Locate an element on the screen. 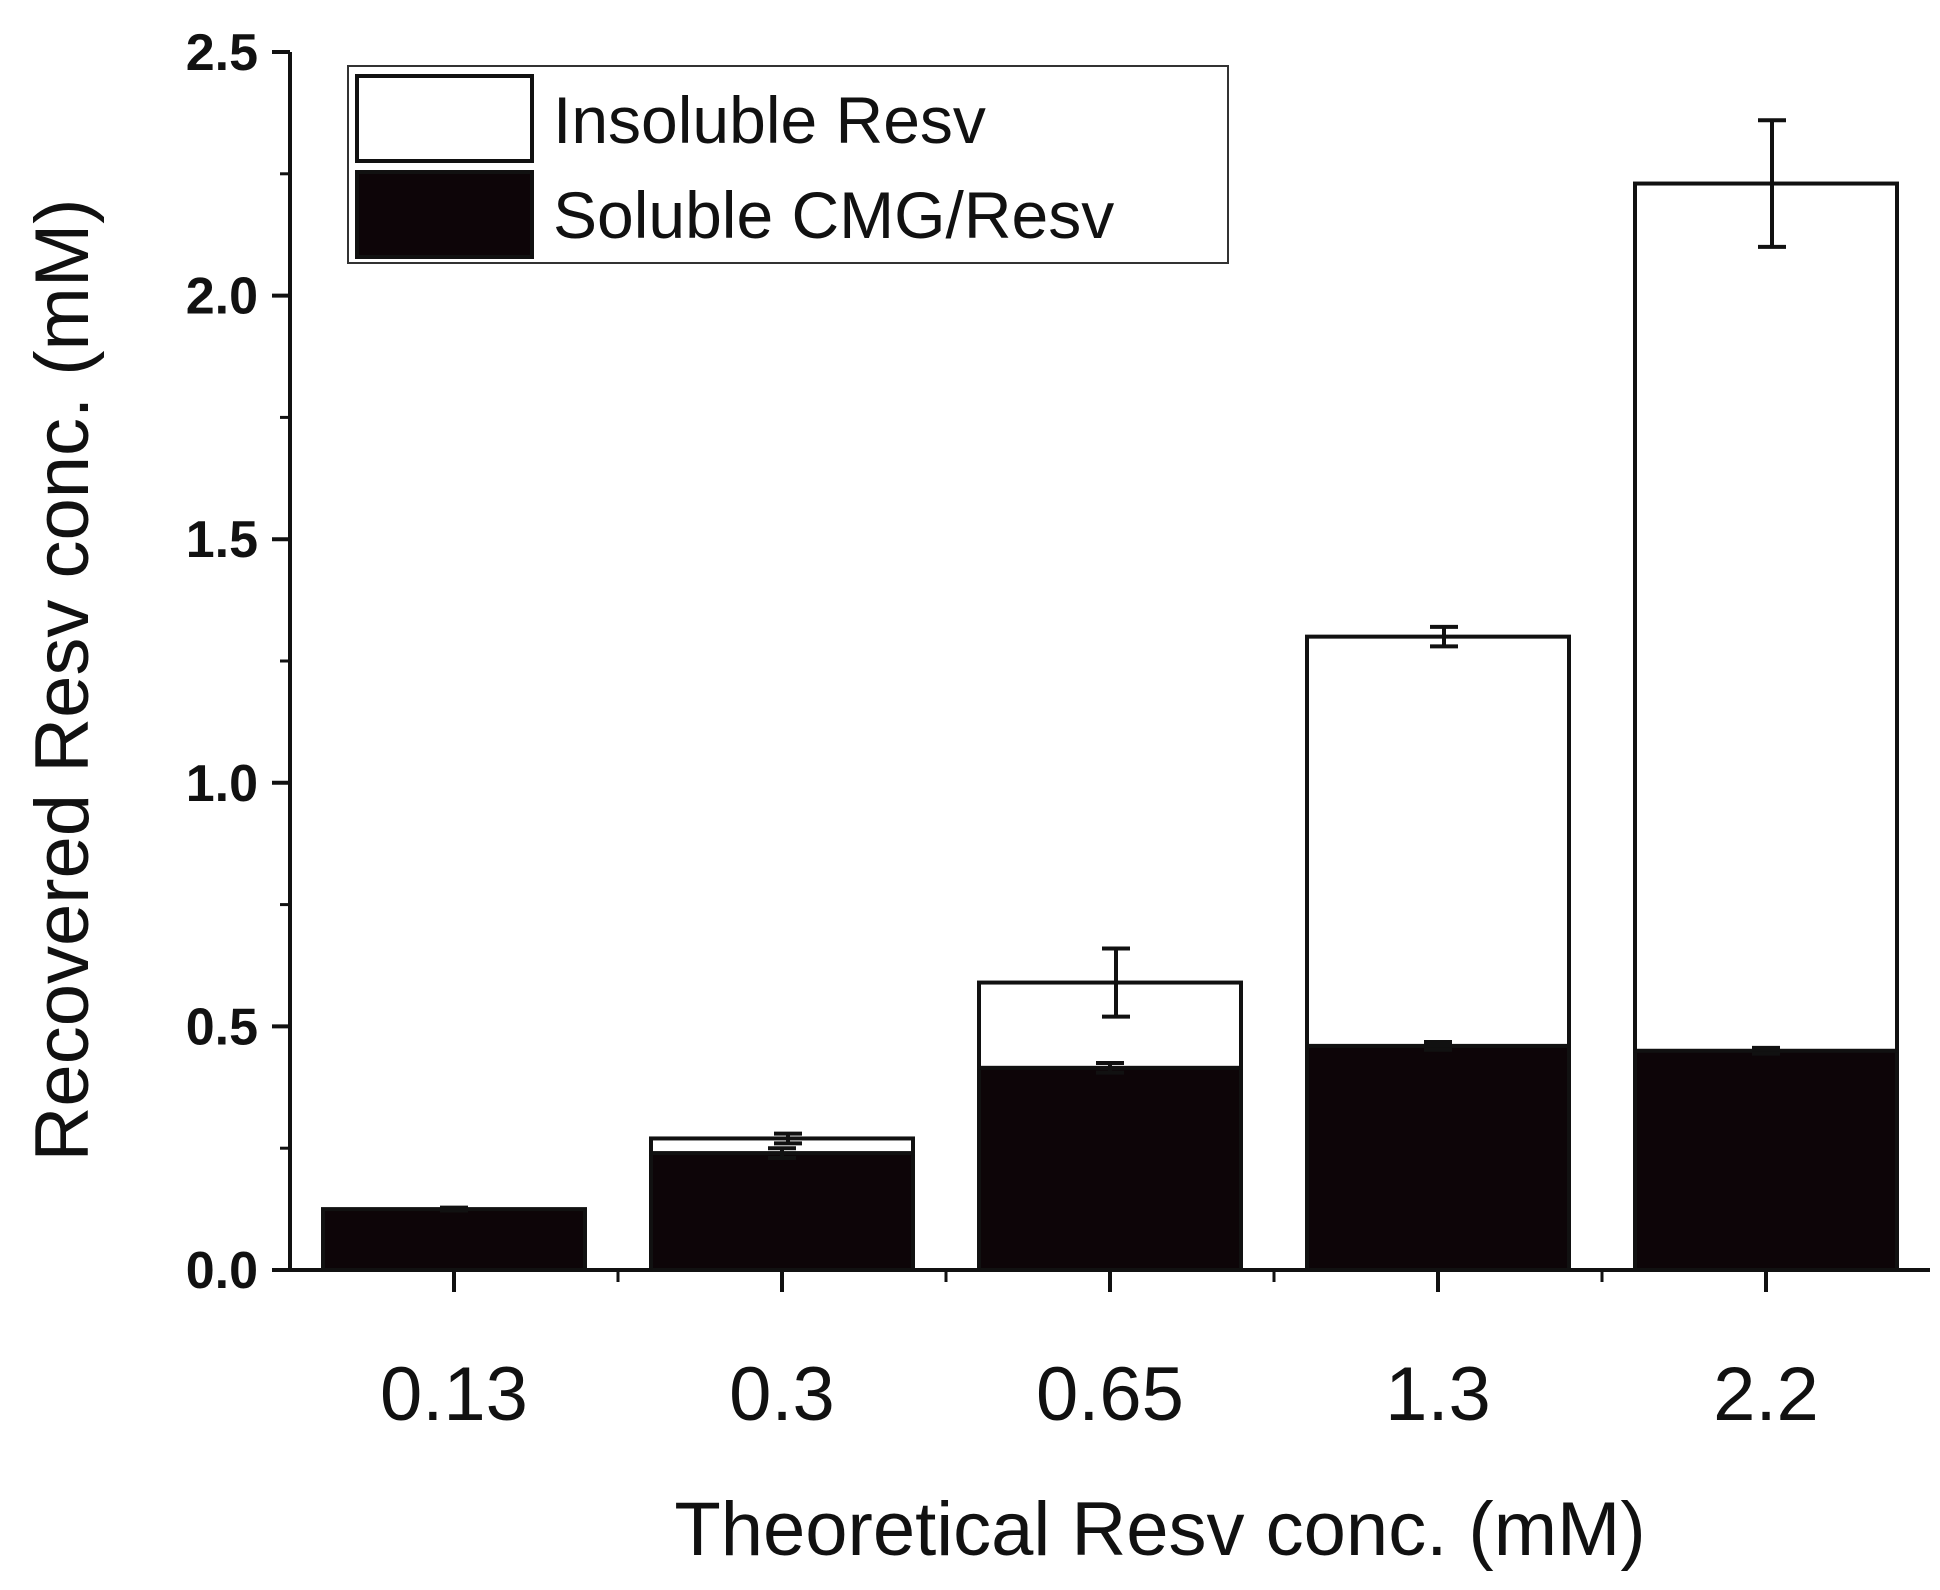 Image resolution: width=1940 pixels, height=1590 pixels. x-tick-label: 1.3 is located at coordinates (1438, 1394).